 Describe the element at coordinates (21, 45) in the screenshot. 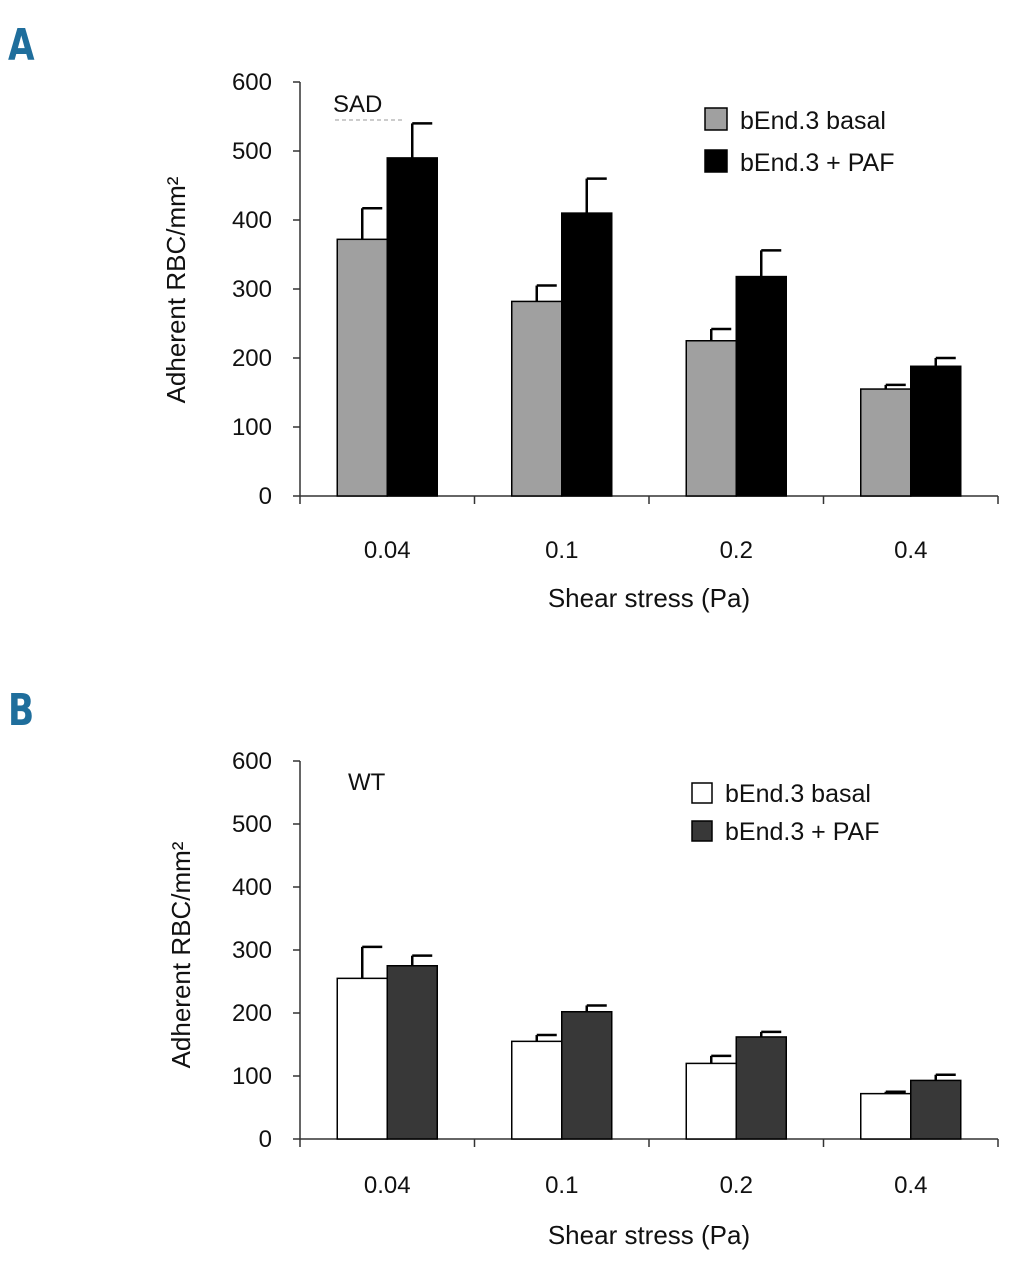

I see `panel-letter-a: A` at that location.